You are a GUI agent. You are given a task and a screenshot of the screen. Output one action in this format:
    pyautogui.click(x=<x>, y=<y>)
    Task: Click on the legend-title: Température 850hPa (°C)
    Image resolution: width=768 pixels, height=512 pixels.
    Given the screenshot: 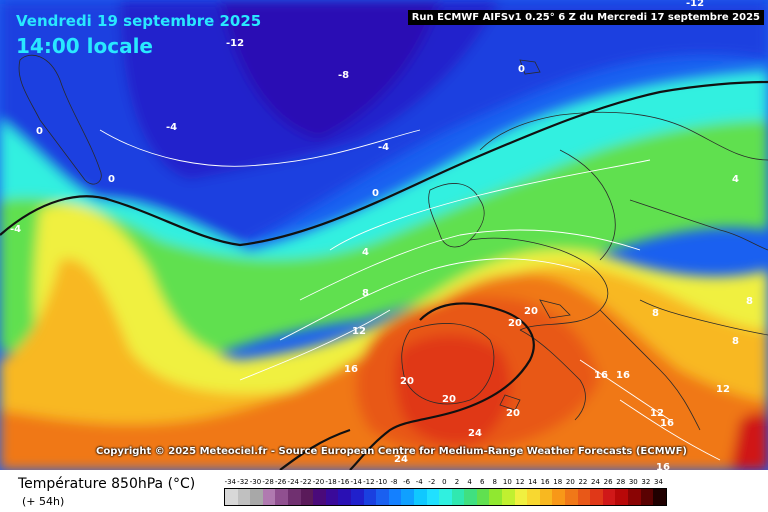 What is the action you would take?
    pyautogui.click(x=107, y=484)
    